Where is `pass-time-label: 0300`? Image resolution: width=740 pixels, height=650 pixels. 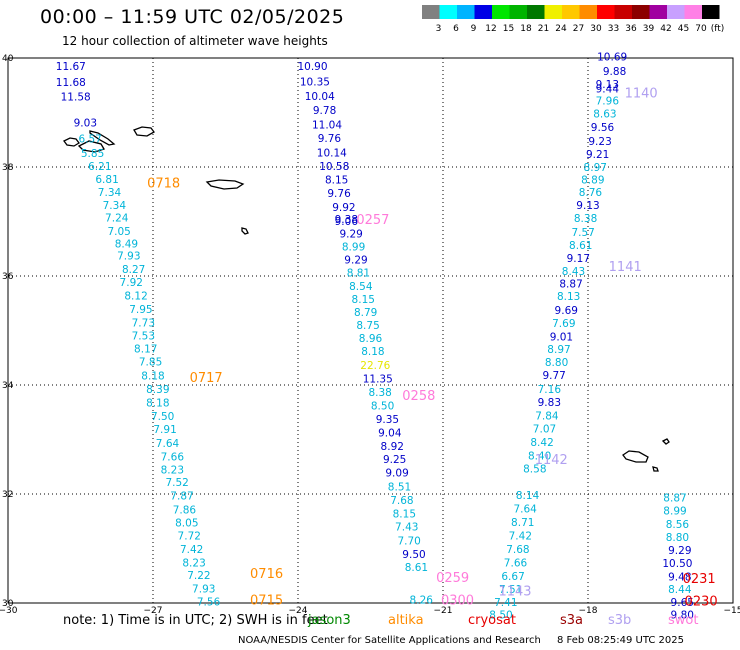 pass-time-label: 0300 is located at coordinates (457, 601).